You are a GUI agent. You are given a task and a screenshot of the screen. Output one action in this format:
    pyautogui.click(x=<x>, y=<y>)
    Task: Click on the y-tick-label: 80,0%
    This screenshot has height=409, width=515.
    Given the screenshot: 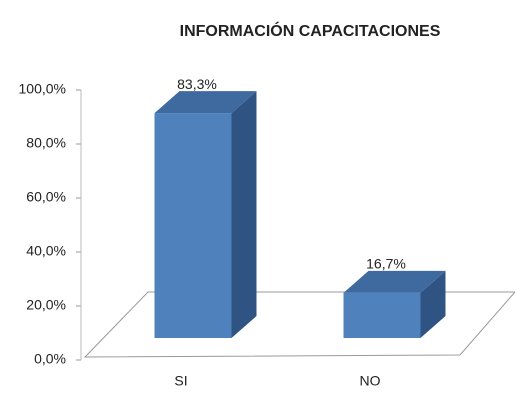 What is the action you would take?
    pyautogui.click(x=46, y=143)
    